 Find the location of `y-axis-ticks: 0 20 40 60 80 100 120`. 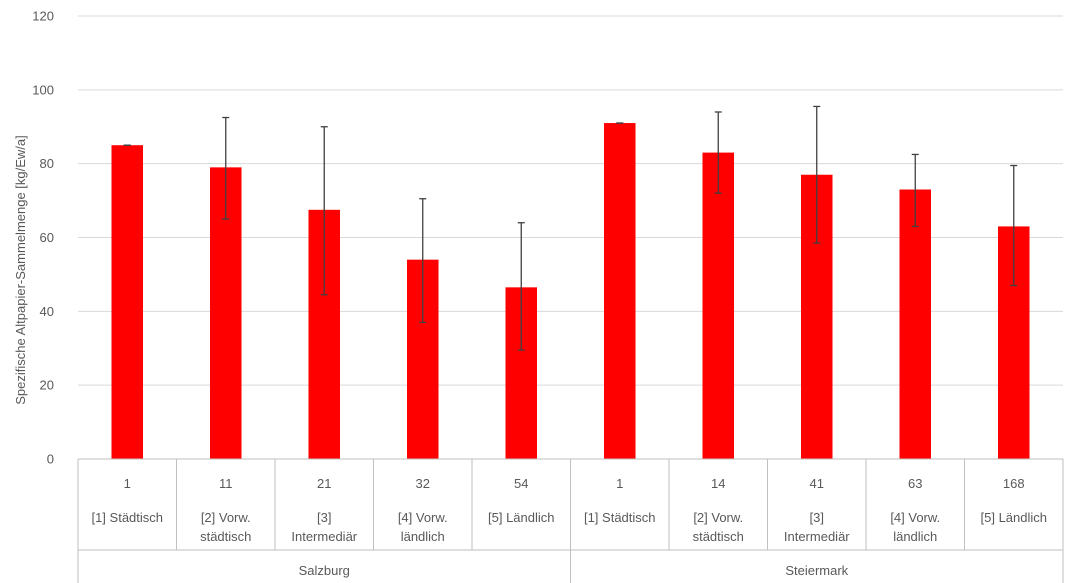

y-axis-ticks: 0 20 40 60 80 100 120 is located at coordinates (43, 238).